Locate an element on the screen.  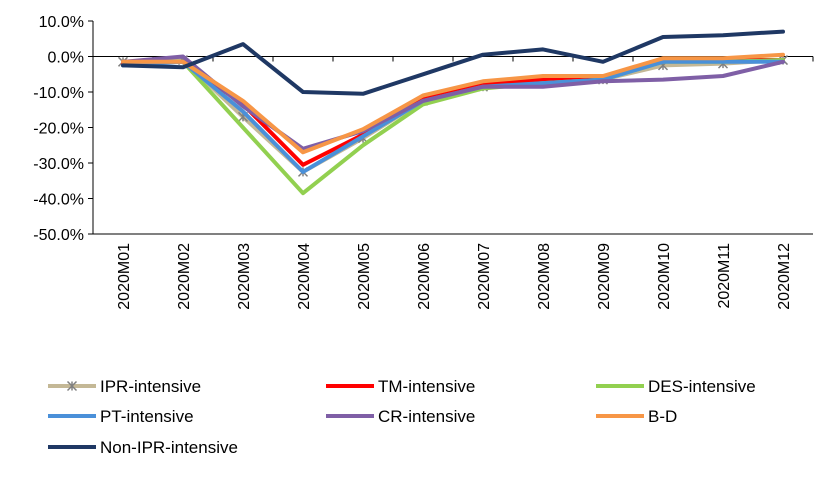
legend-item: PT-intensive is located at coordinates (121, 416).